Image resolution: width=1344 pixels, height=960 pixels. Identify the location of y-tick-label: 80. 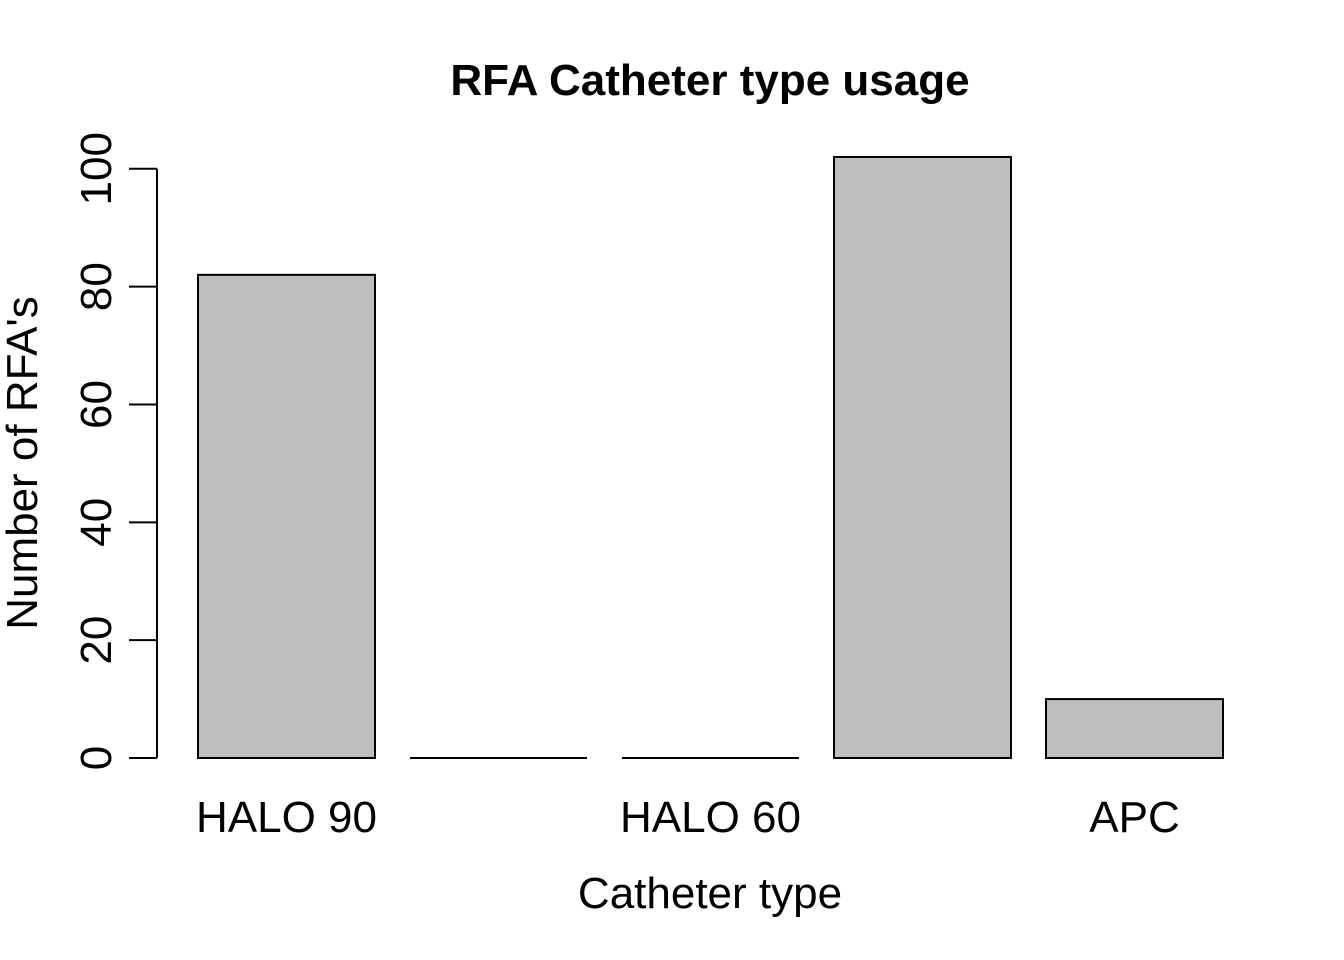
(96, 286).